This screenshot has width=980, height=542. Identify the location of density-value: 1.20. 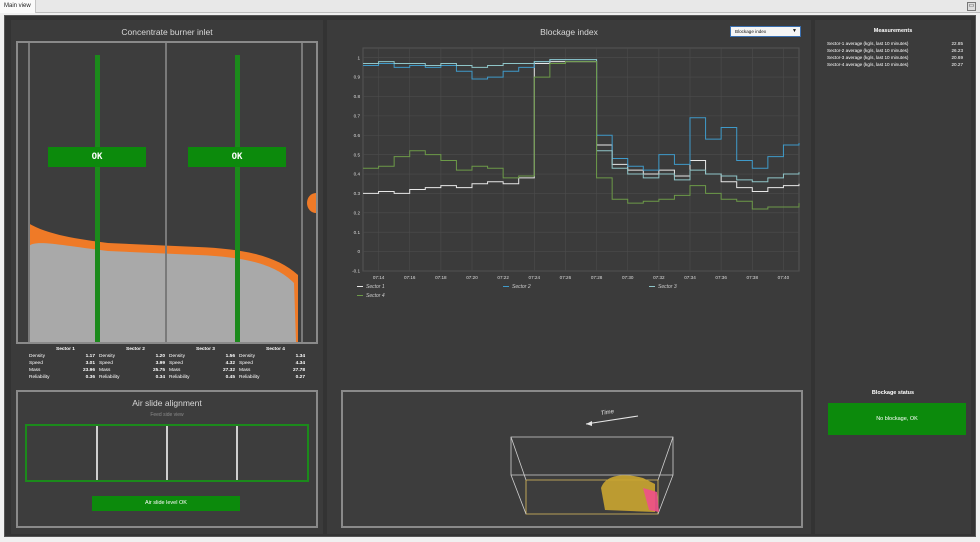
(160, 356).